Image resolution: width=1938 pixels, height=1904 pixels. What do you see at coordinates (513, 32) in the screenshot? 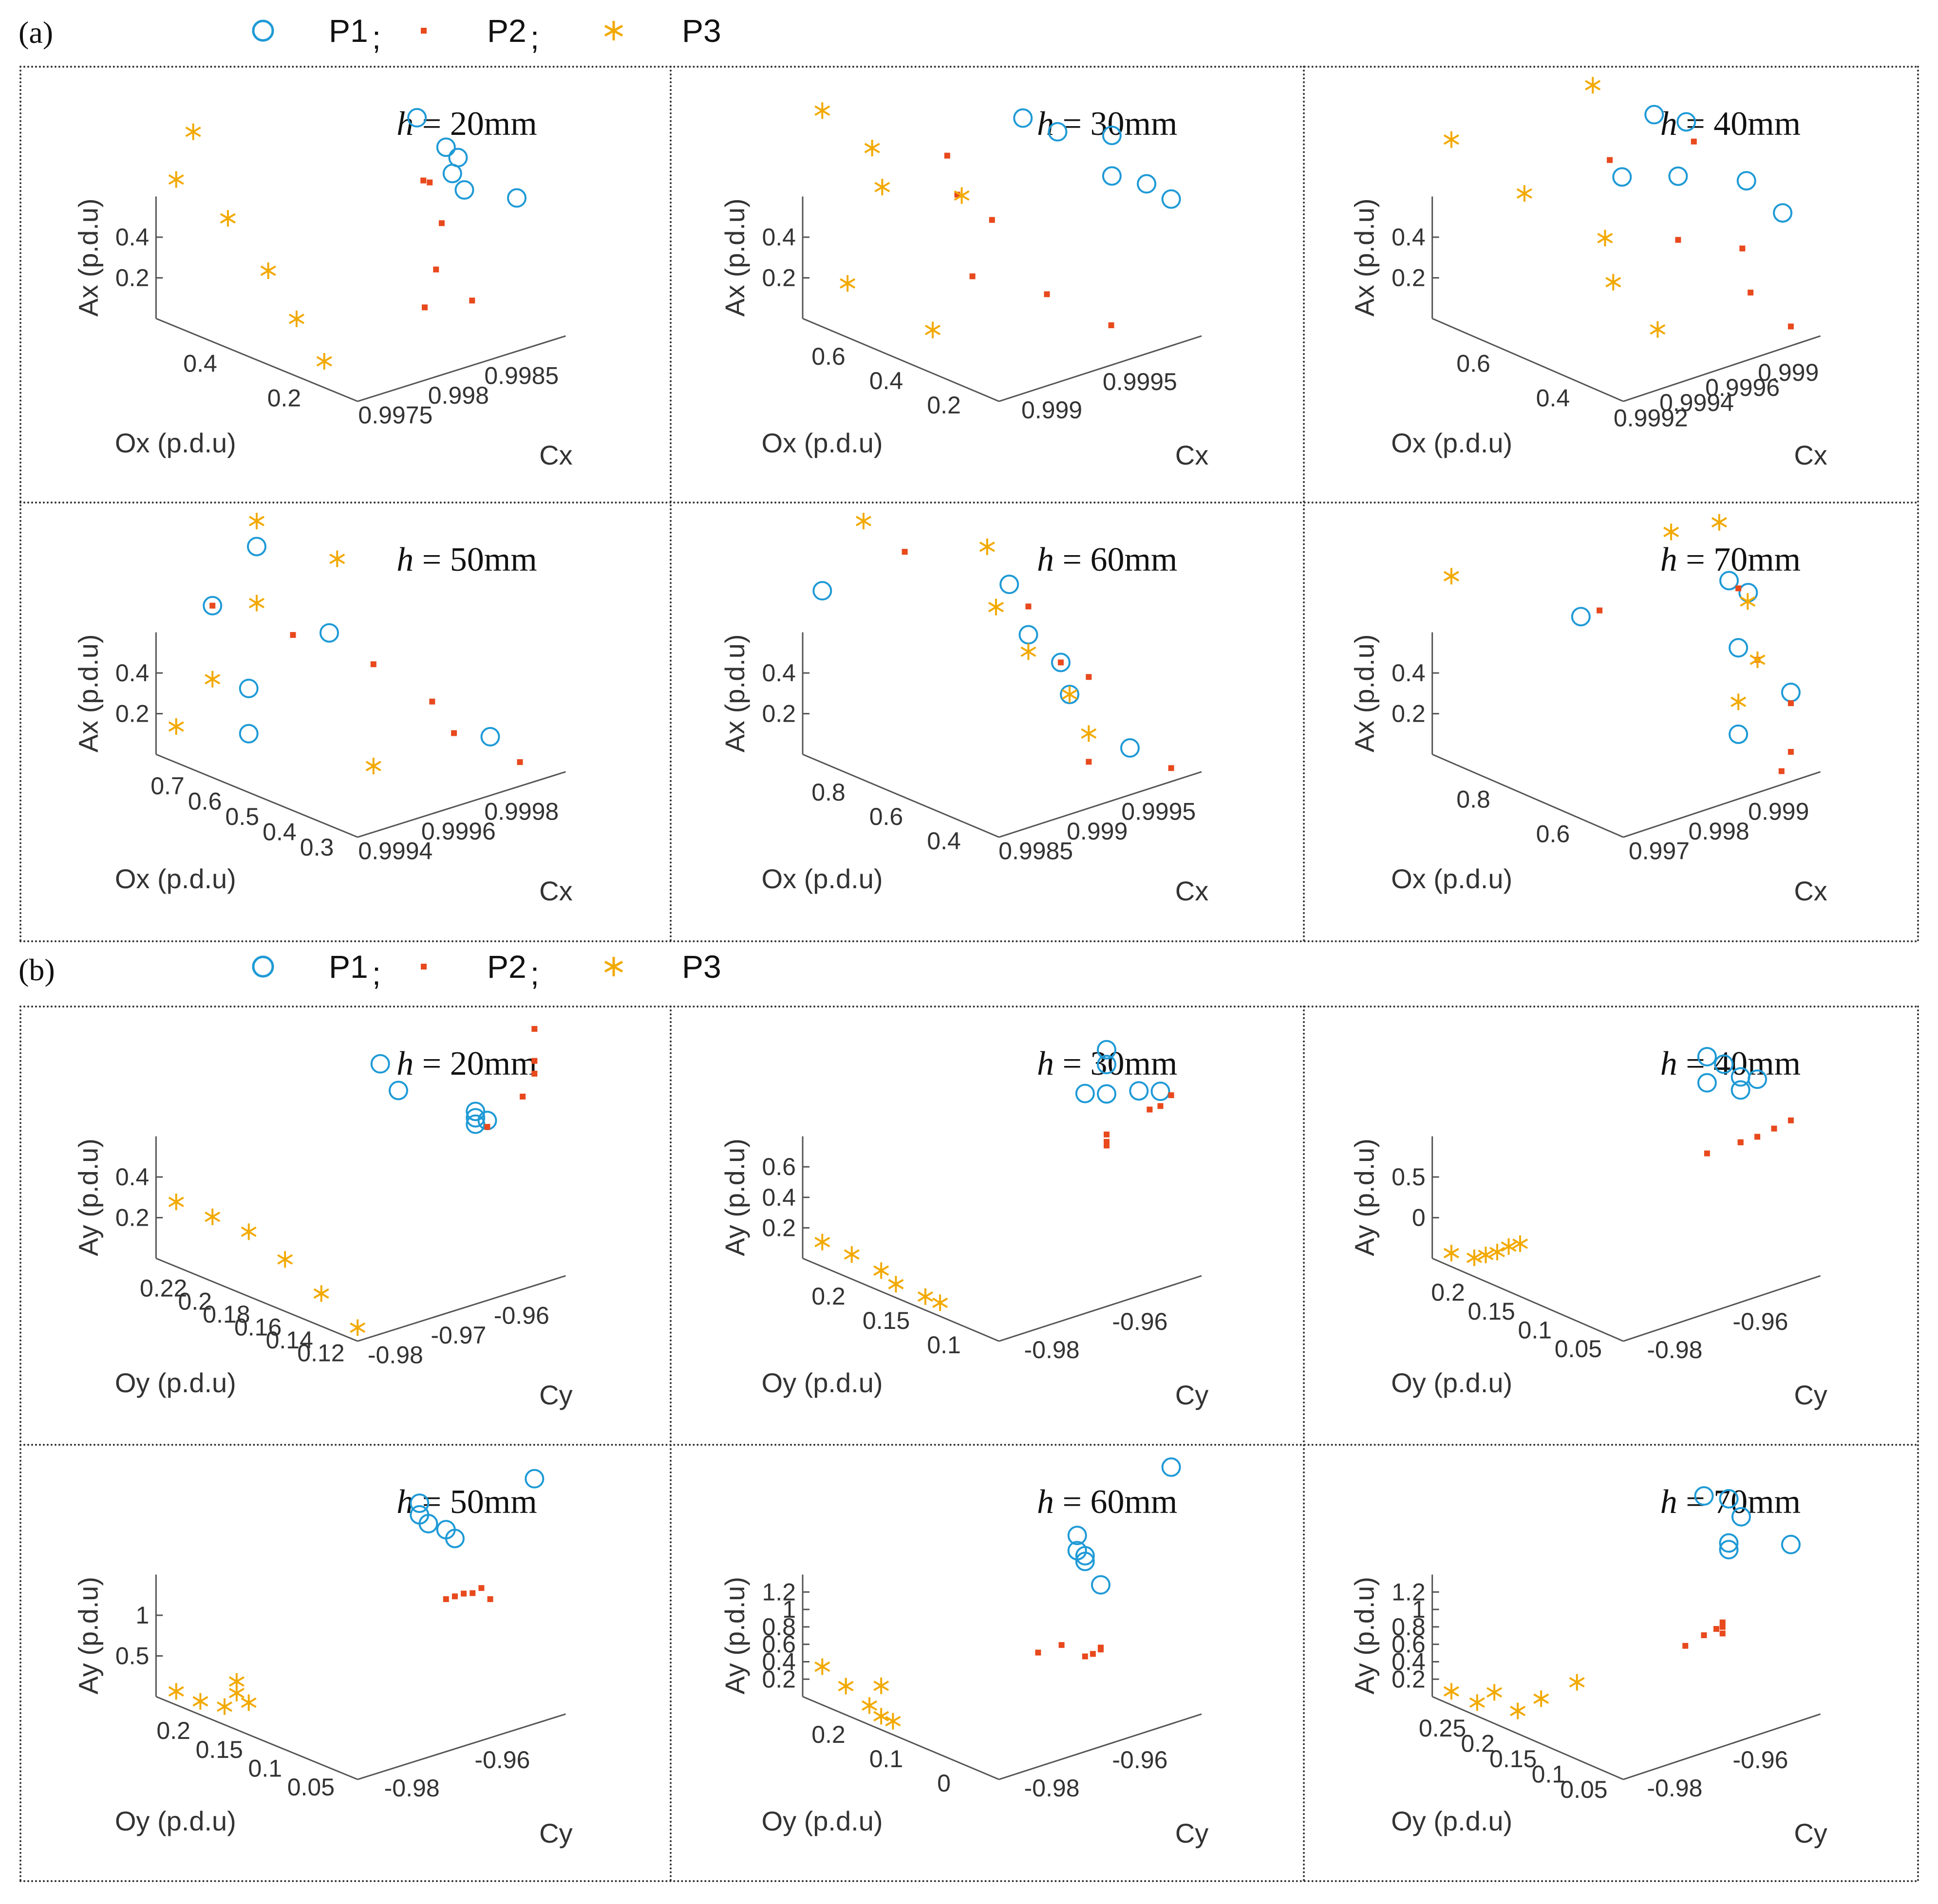
I see `legend-p2-text-a: P2;` at bounding box center [513, 32].